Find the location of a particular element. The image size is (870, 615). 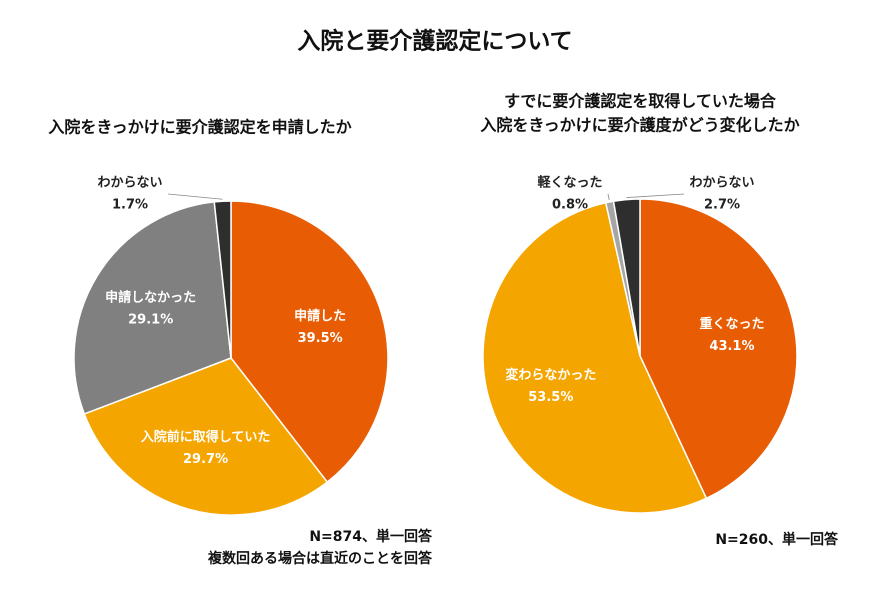

slice-value: 43.1% is located at coordinates (731, 346).